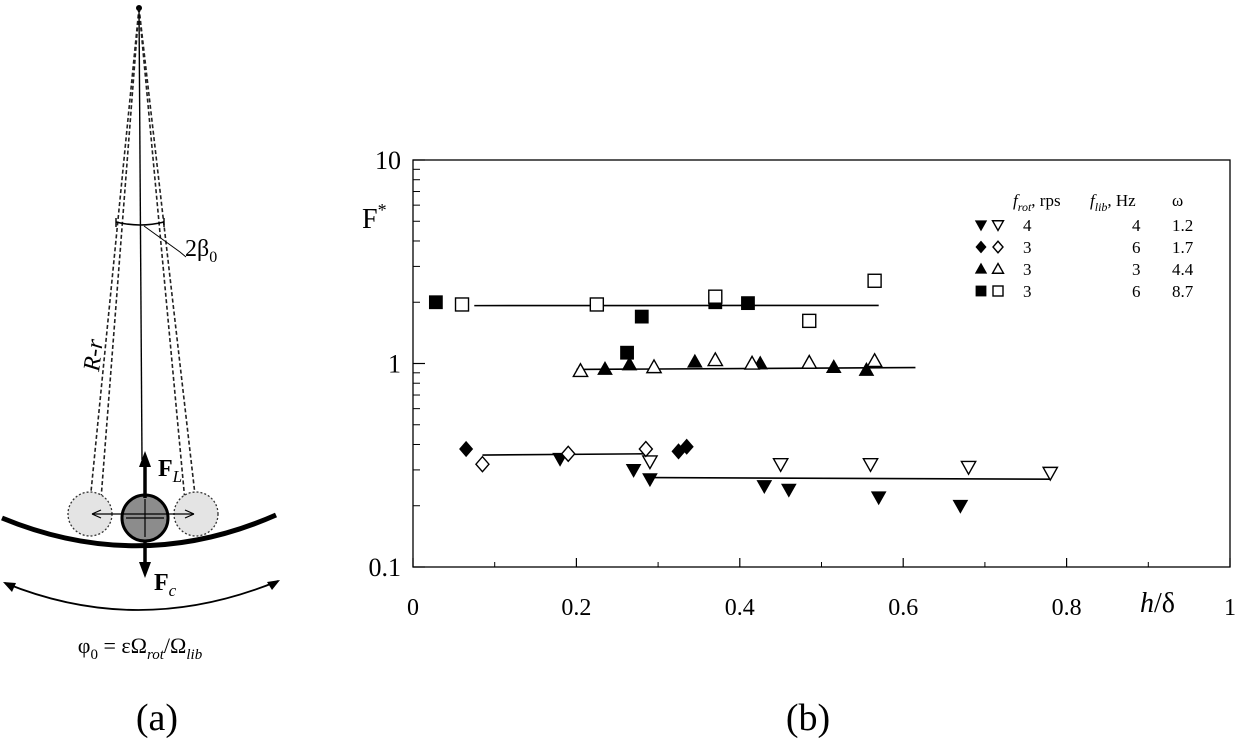 This screenshot has width=1240, height=743. What do you see at coordinates (162, 260) in the screenshot?
I see `arm-right-inner` at bounding box center [162, 260].